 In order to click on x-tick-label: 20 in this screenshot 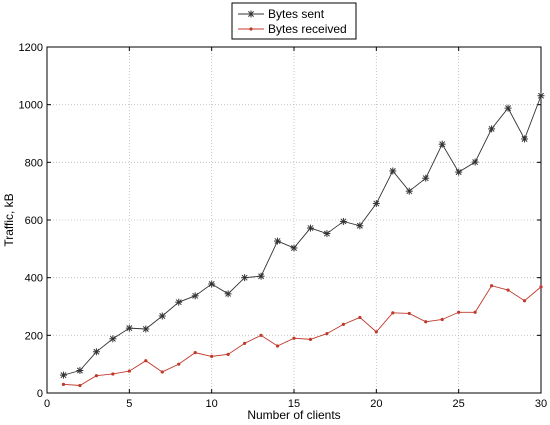, I will do `click(376, 404)`.